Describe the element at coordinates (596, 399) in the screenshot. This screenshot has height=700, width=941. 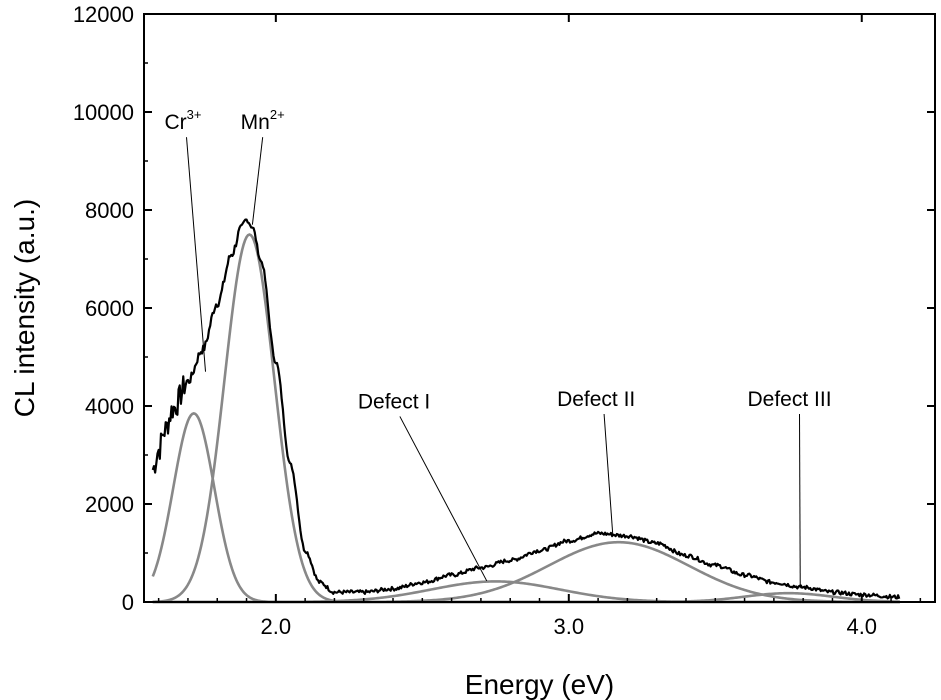
I see `annotation-label: Defect II` at that location.